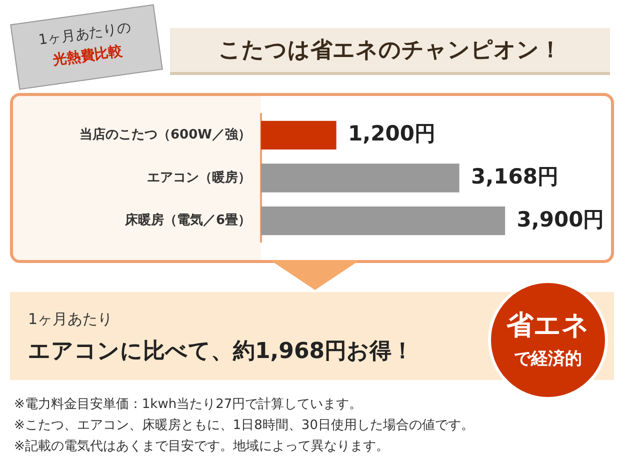 Image resolution: width=625 pixels, height=462 pixels. I want to click on data-label: 3,900円, so click(560, 219).